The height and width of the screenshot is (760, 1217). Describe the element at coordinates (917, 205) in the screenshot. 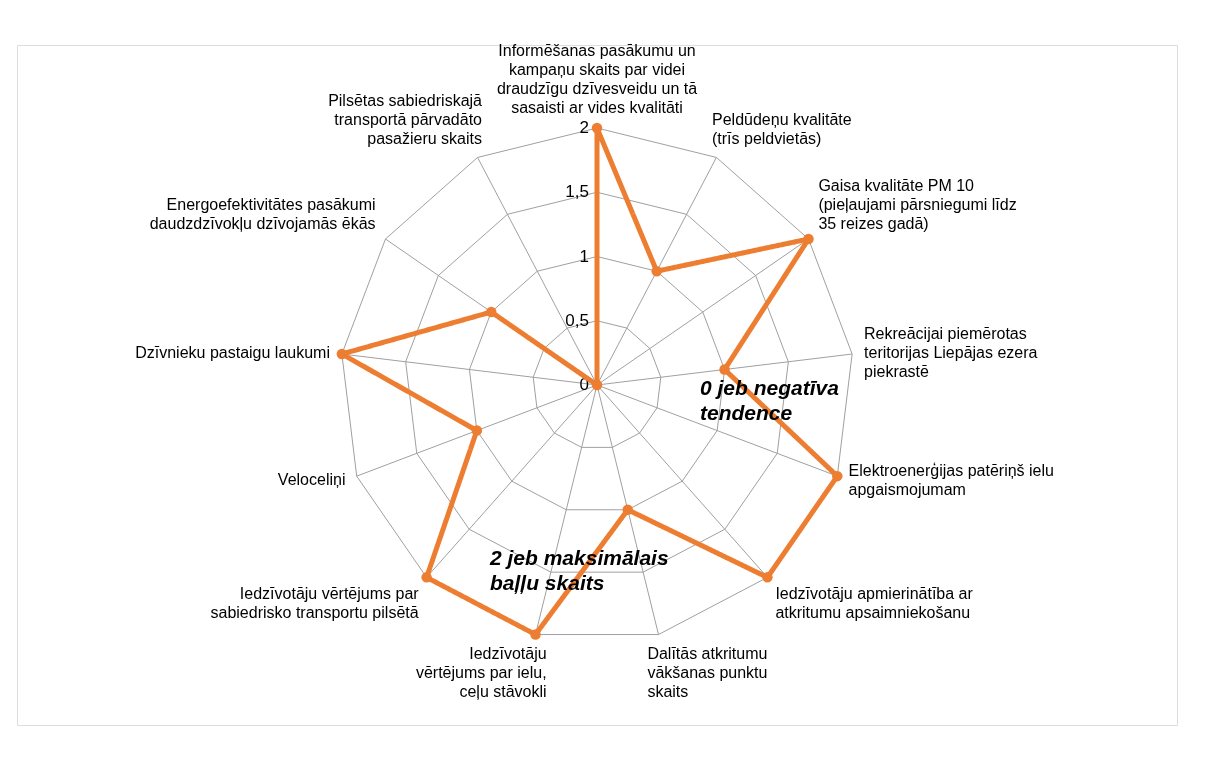

I see `spoke-label: Gaisa kvalitāte PM 10 (pieļaujami pārsniegumi līdz 35 reizes gadā)` at that location.